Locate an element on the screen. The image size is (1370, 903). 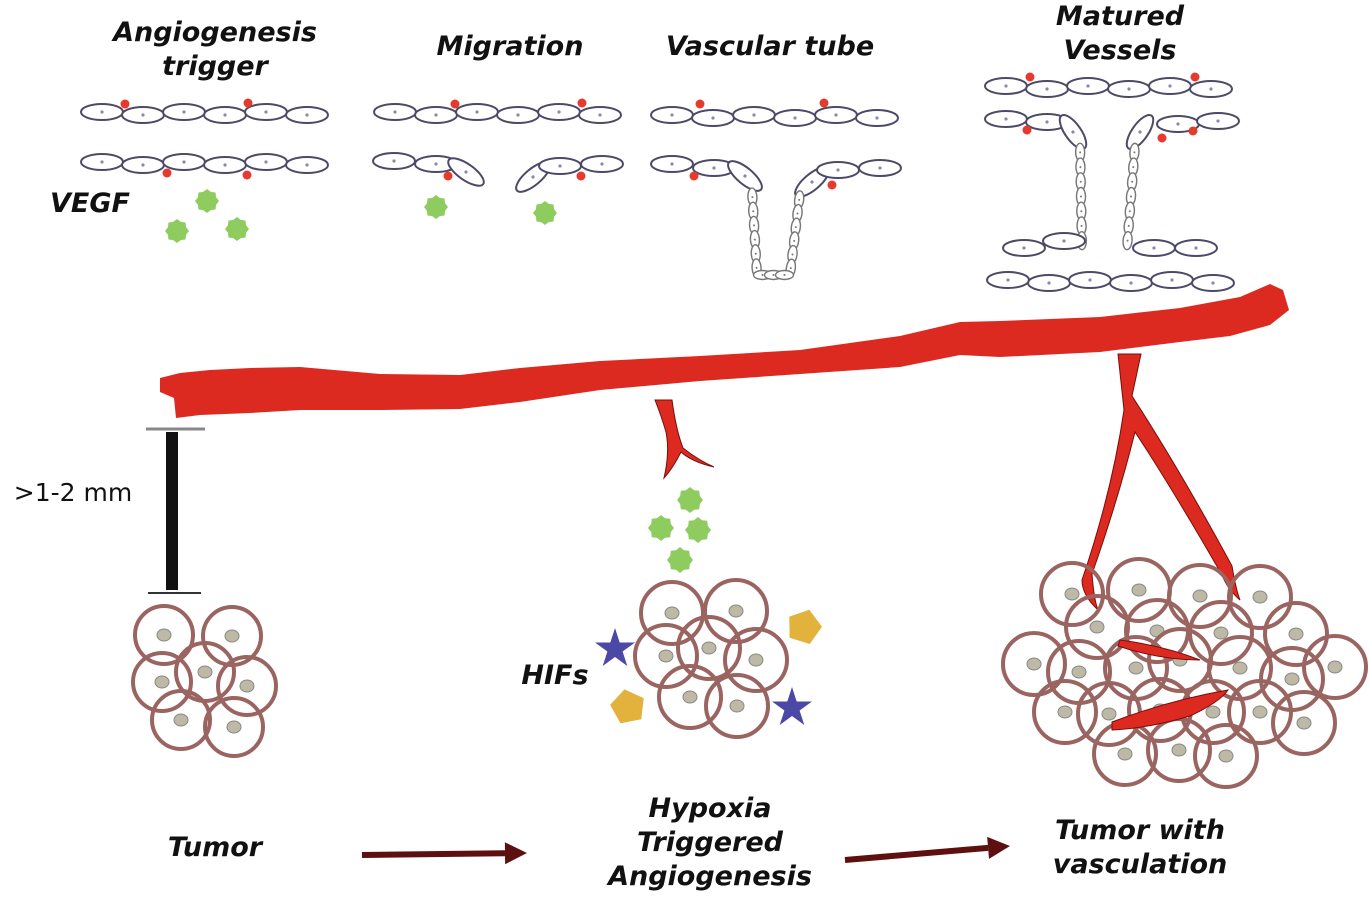
sprouting-branch is located at coordinates (684, 439).